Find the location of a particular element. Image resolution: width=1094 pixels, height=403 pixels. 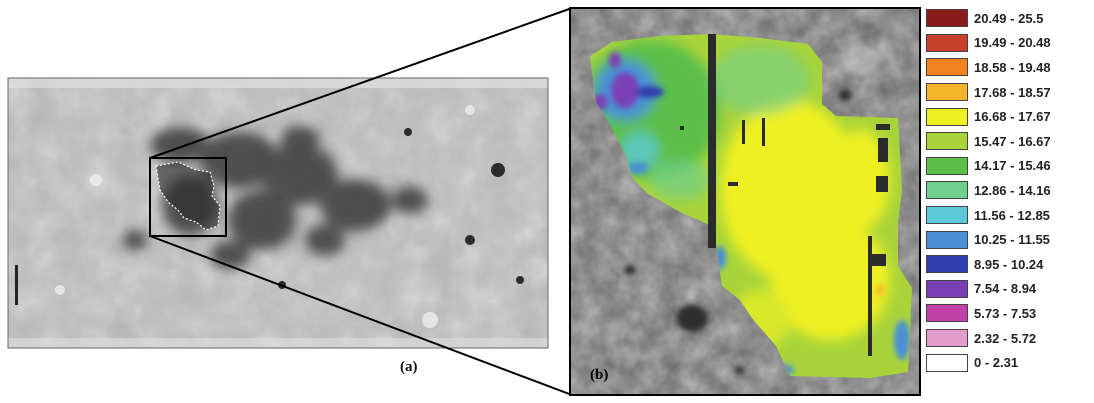

legend-range-label: 11.56 - 12.85 is located at coordinates (1012, 215).